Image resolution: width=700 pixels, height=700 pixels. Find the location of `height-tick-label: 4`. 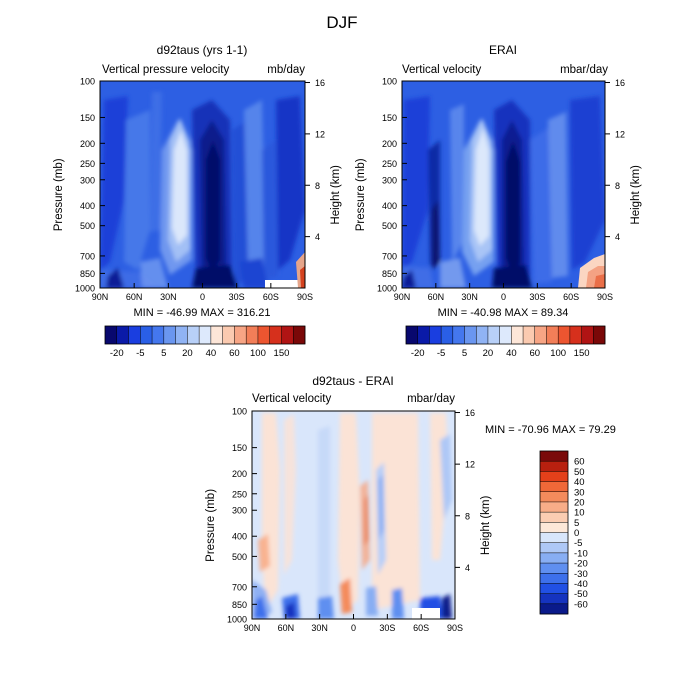

height-tick-label: 4 is located at coordinates (317, 237).